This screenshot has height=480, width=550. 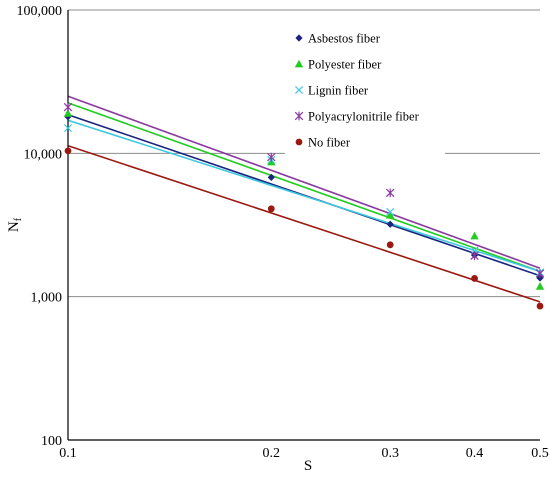 What do you see at coordinates (299, 38) in the screenshot?
I see `legend-marker-asbestos-fiber` at bounding box center [299, 38].